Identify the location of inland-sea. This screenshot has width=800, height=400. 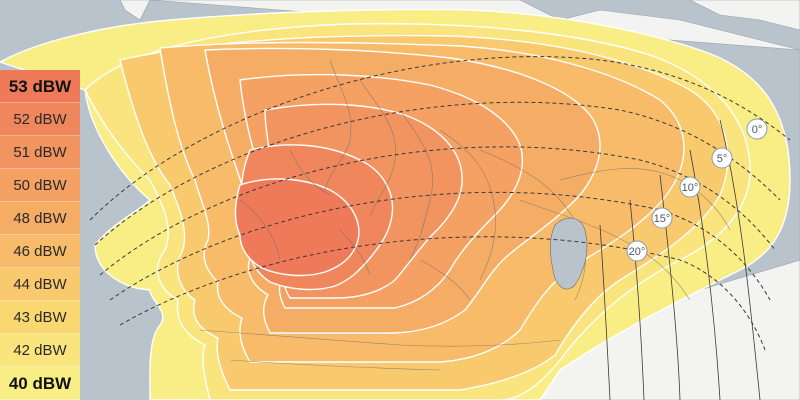
(568, 253).